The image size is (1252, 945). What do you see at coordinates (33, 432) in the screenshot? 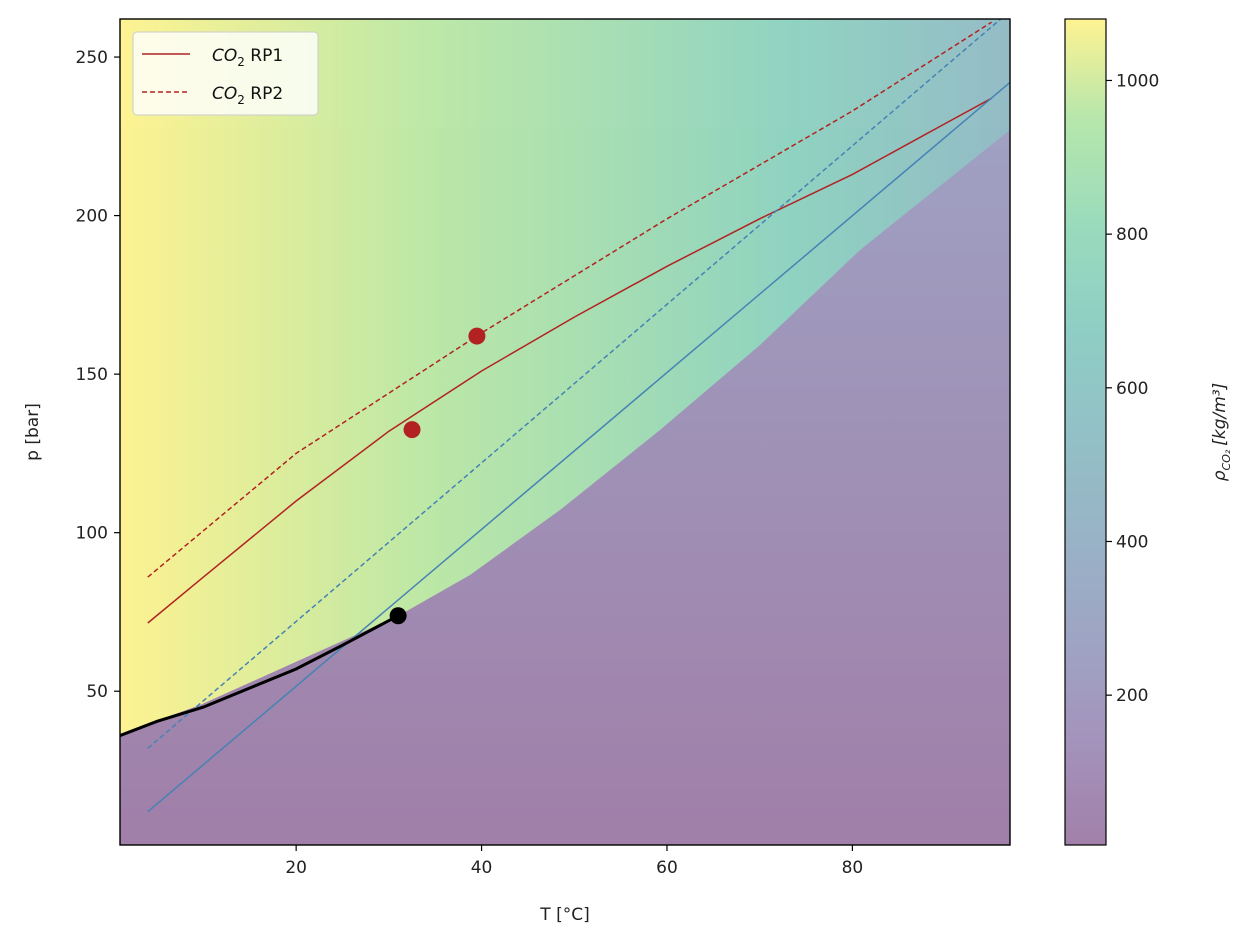
I see `y-axis-label: p [bar]` at bounding box center [33, 432].